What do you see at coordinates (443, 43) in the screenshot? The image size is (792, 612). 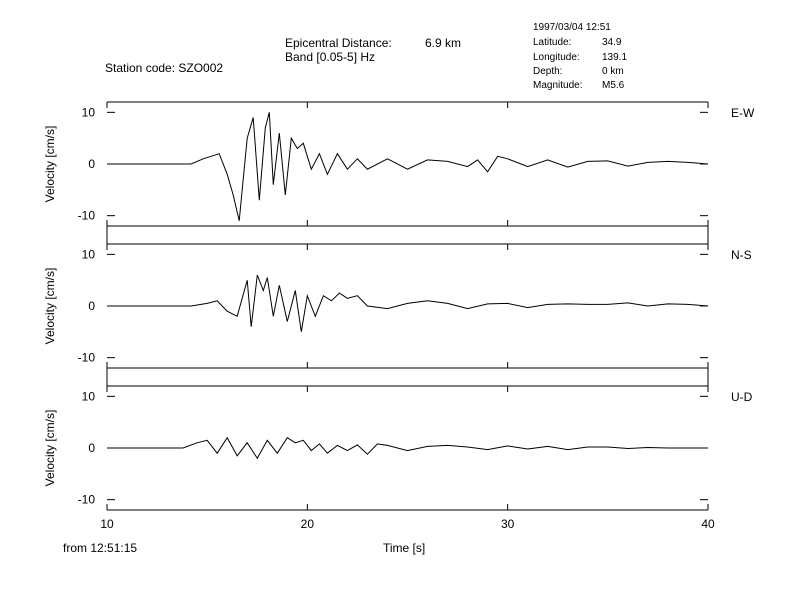 I see `epicentral-distance-value: 6.9 km` at bounding box center [443, 43].